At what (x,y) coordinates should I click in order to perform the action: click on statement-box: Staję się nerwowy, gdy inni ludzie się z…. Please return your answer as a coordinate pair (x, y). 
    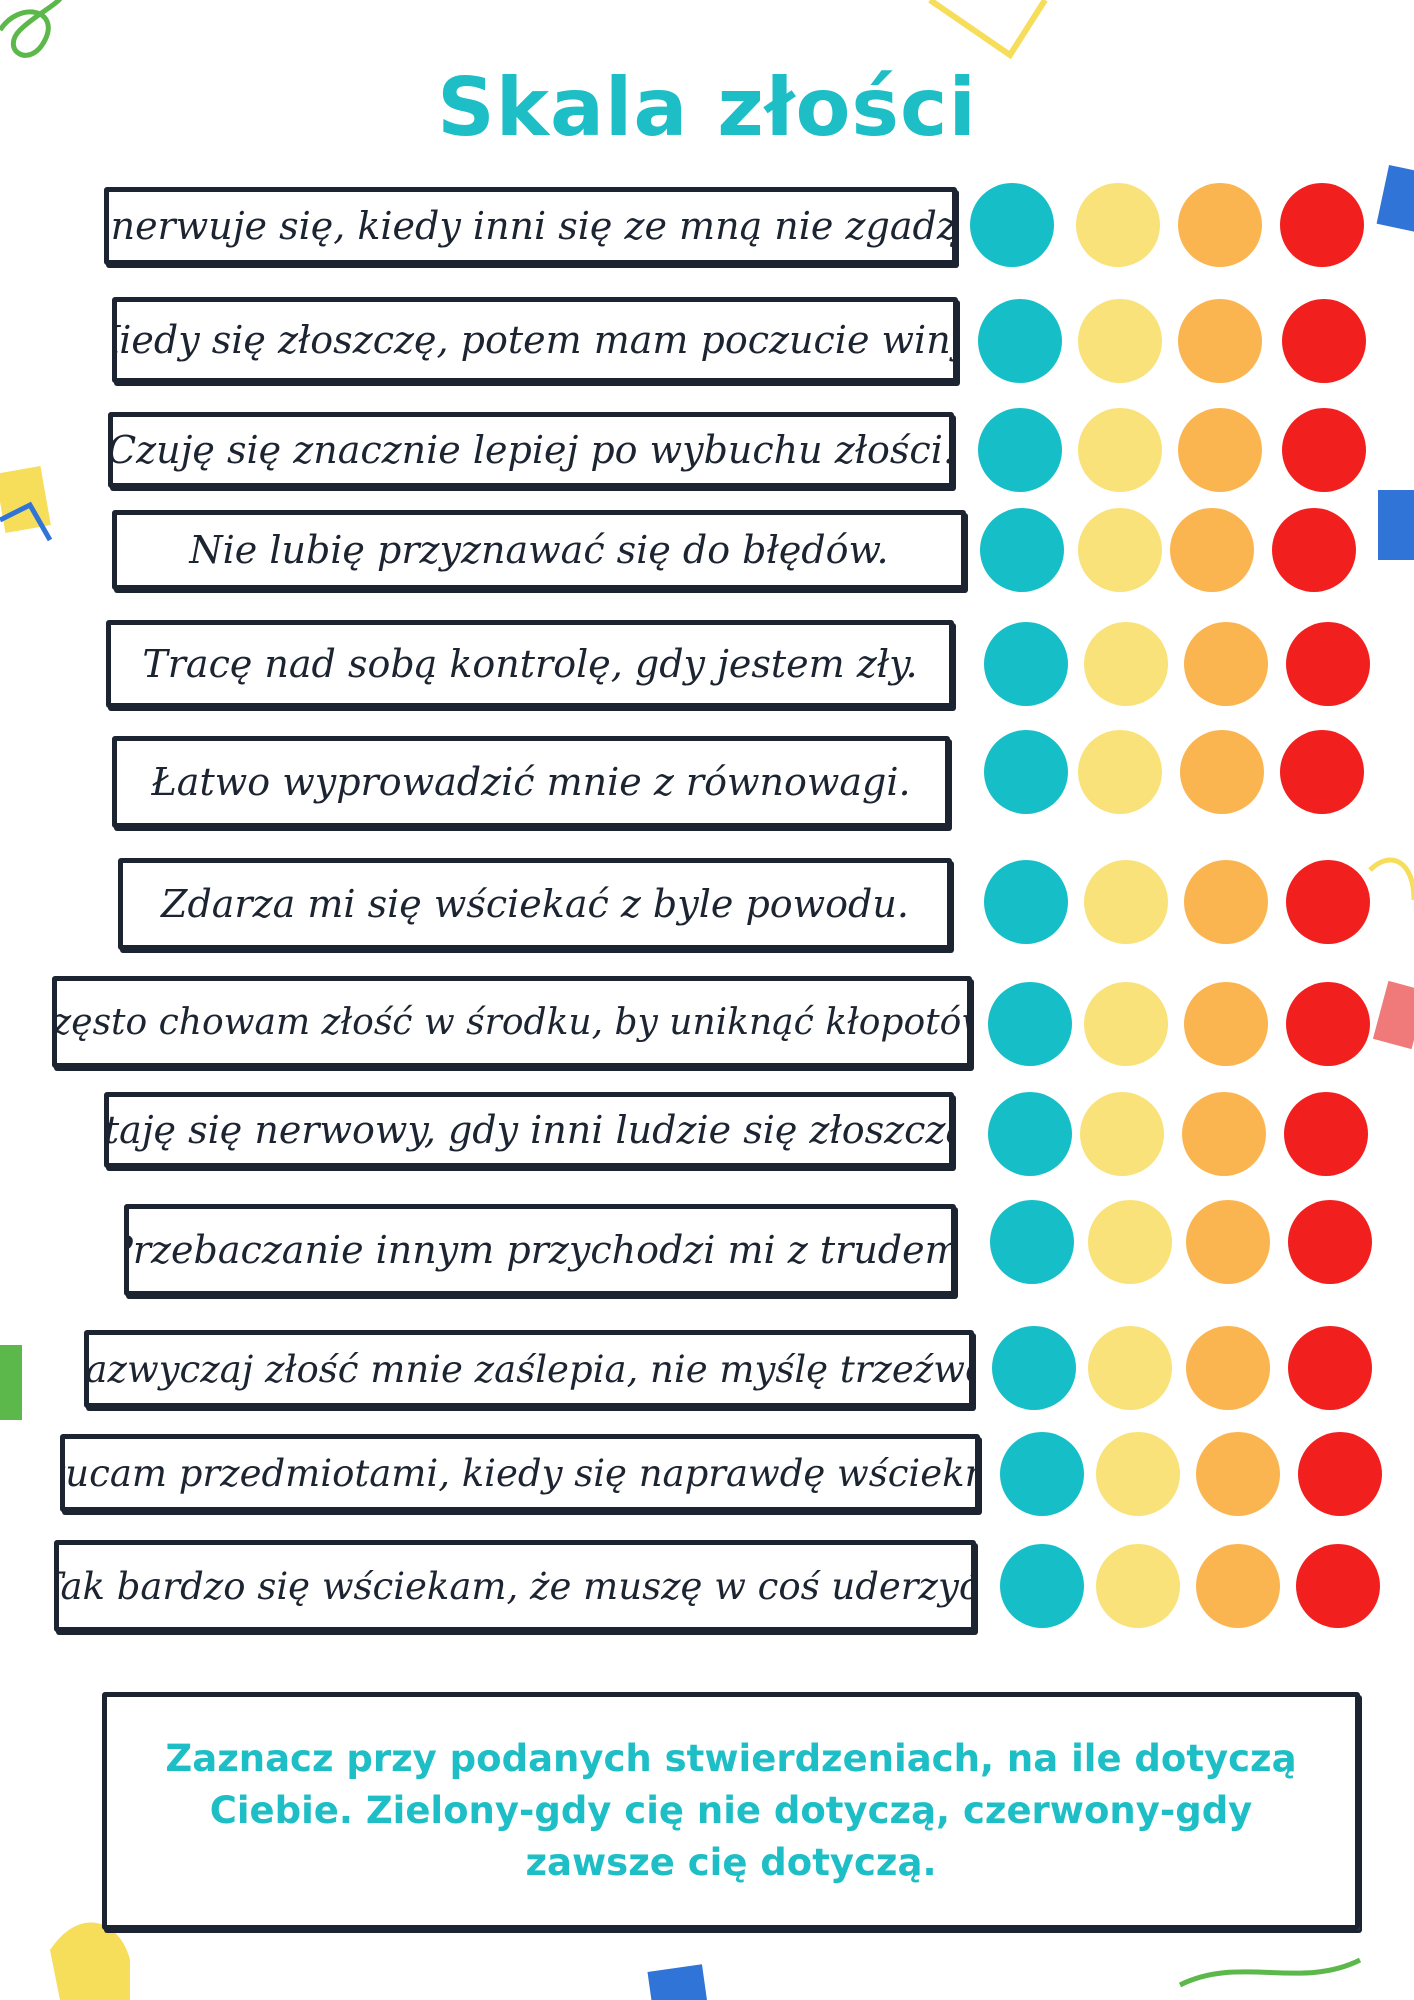
    Looking at the image, I should click on (529, 1130).